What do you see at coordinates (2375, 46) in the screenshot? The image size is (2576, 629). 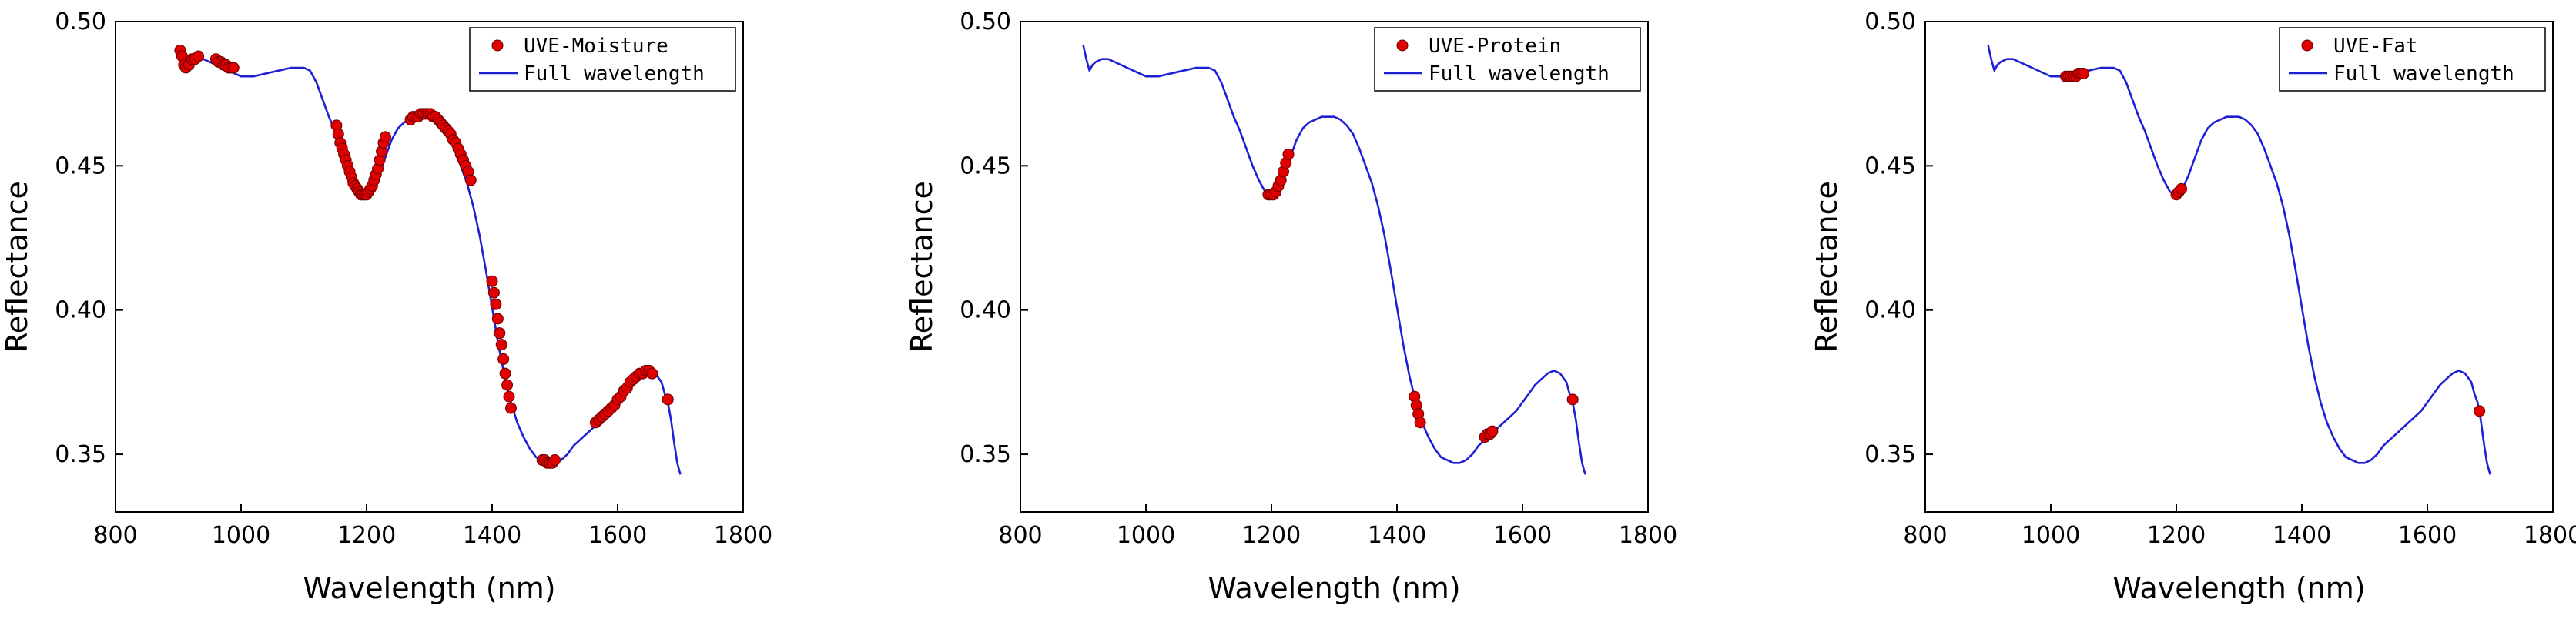 I see `legend-label-uve: UVE-Fat` at bounding box center [2375, 46].